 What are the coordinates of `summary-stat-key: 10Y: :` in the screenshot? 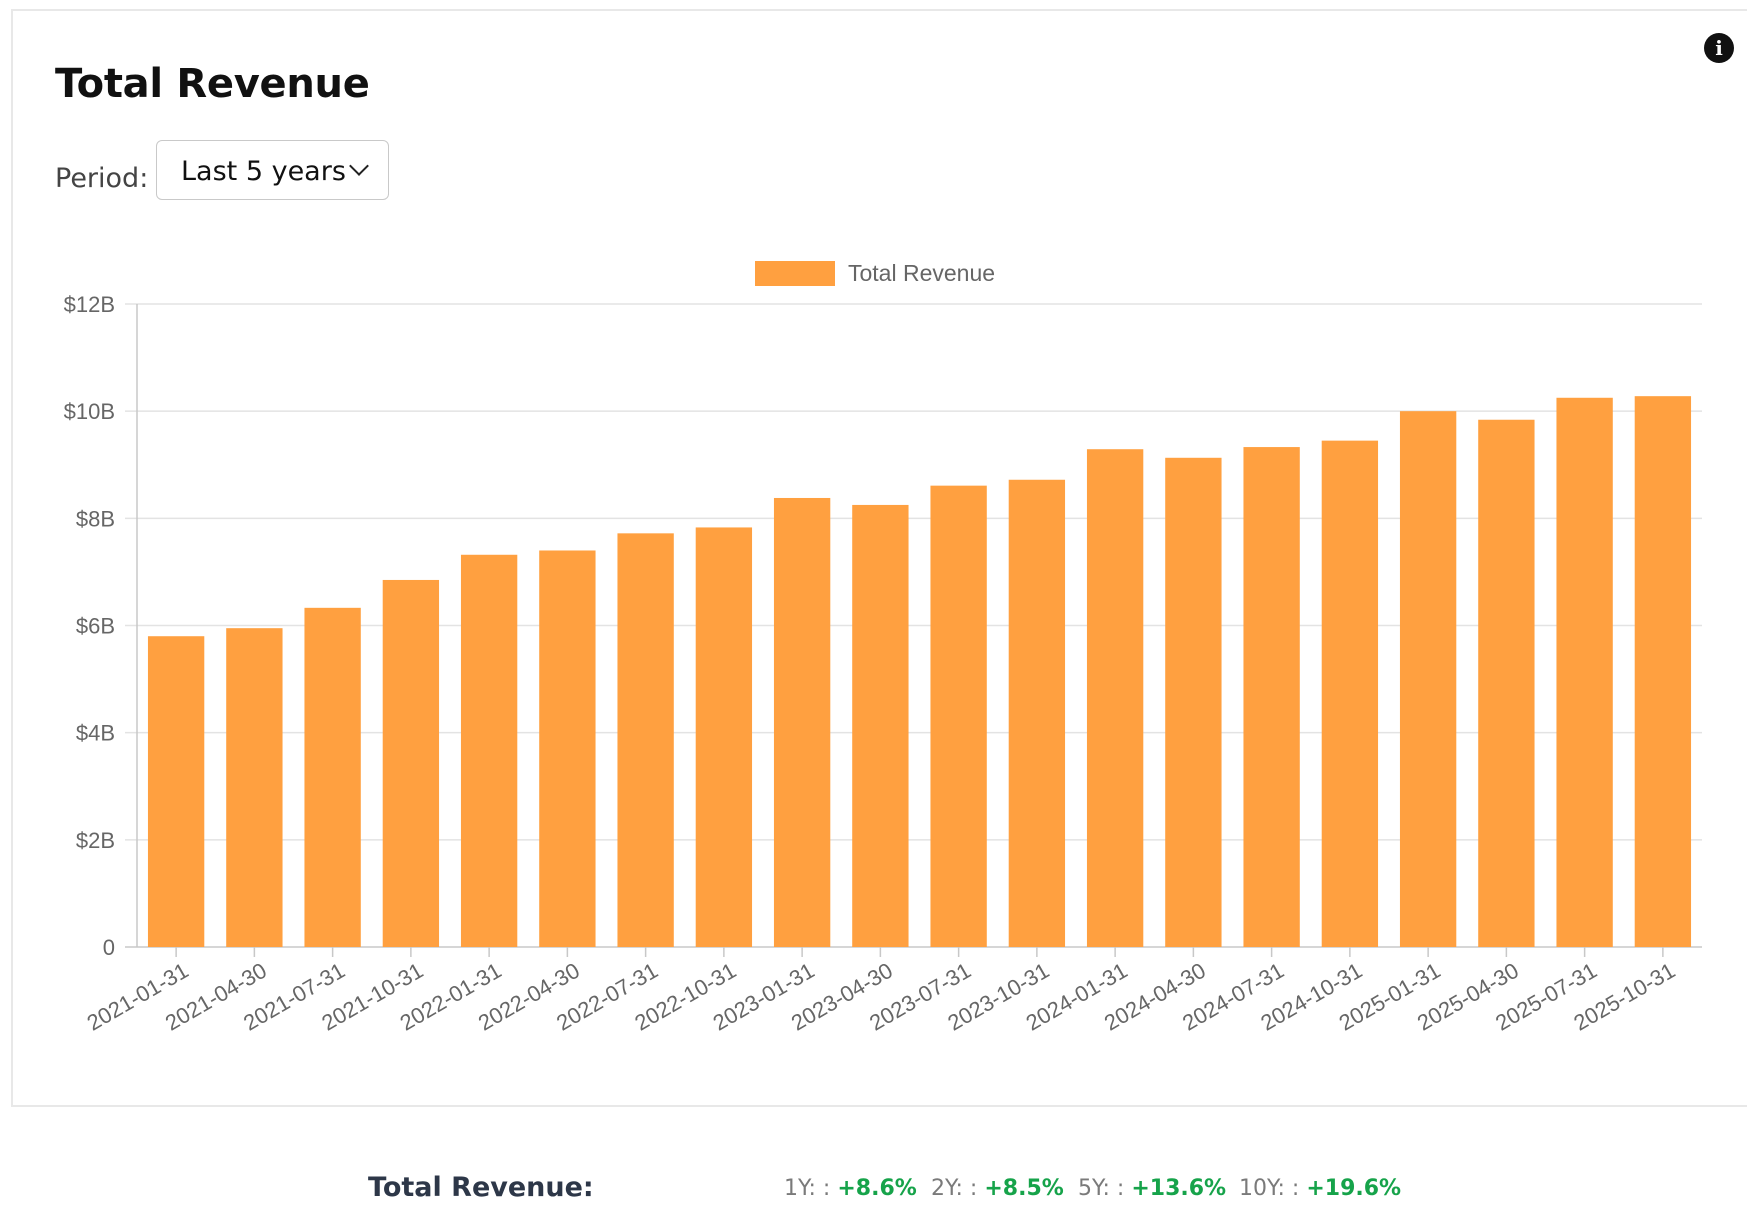 It's located at (1269, 1188).